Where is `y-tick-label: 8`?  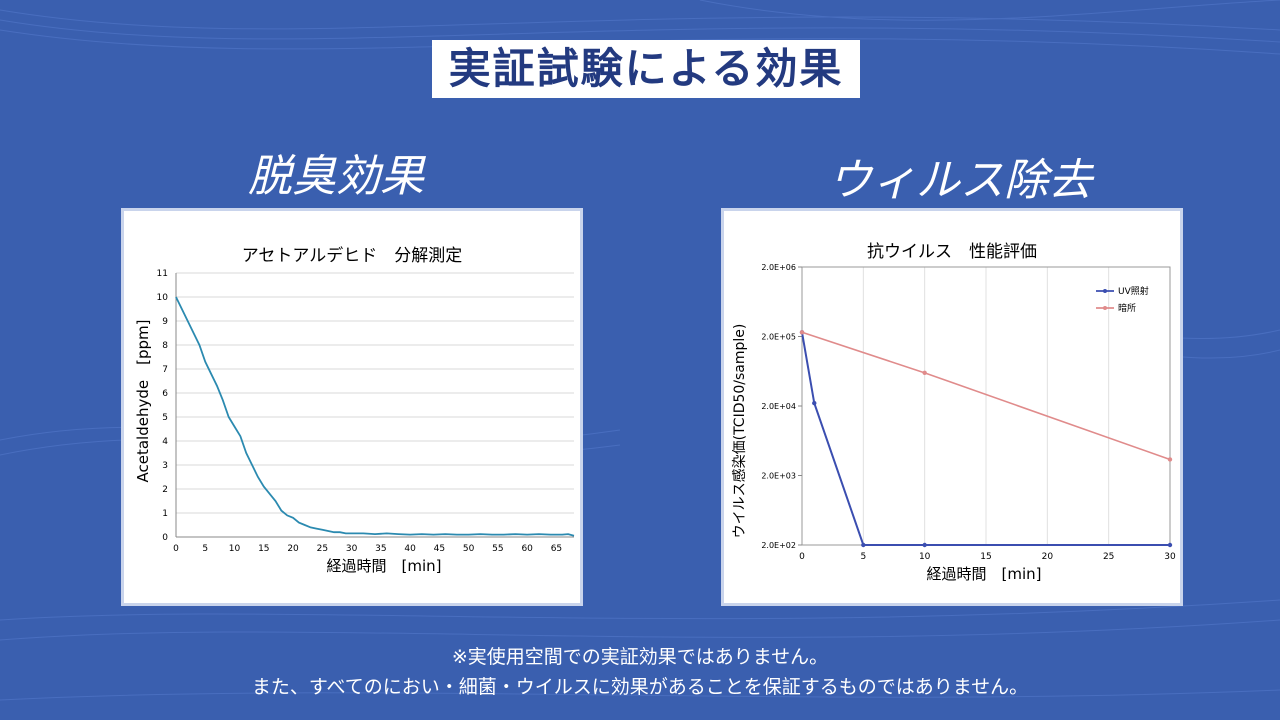 y-tick-label: 8 is located at coordinates (165, 346).